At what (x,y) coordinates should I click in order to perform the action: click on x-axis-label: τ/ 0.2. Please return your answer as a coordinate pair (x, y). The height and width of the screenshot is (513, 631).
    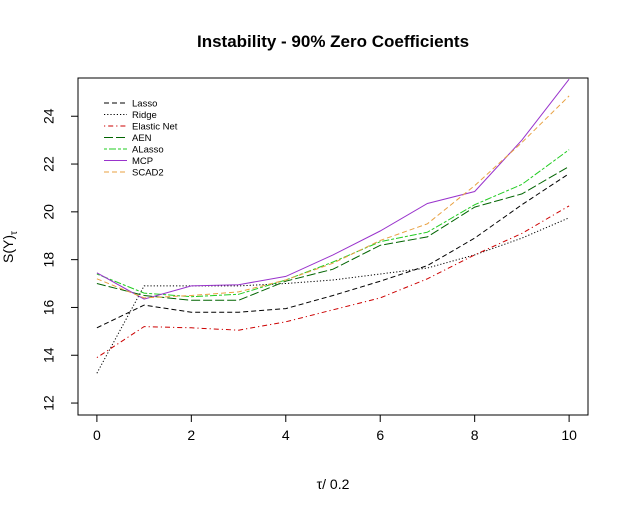
    Looking at the image, I should click on (333, 484).